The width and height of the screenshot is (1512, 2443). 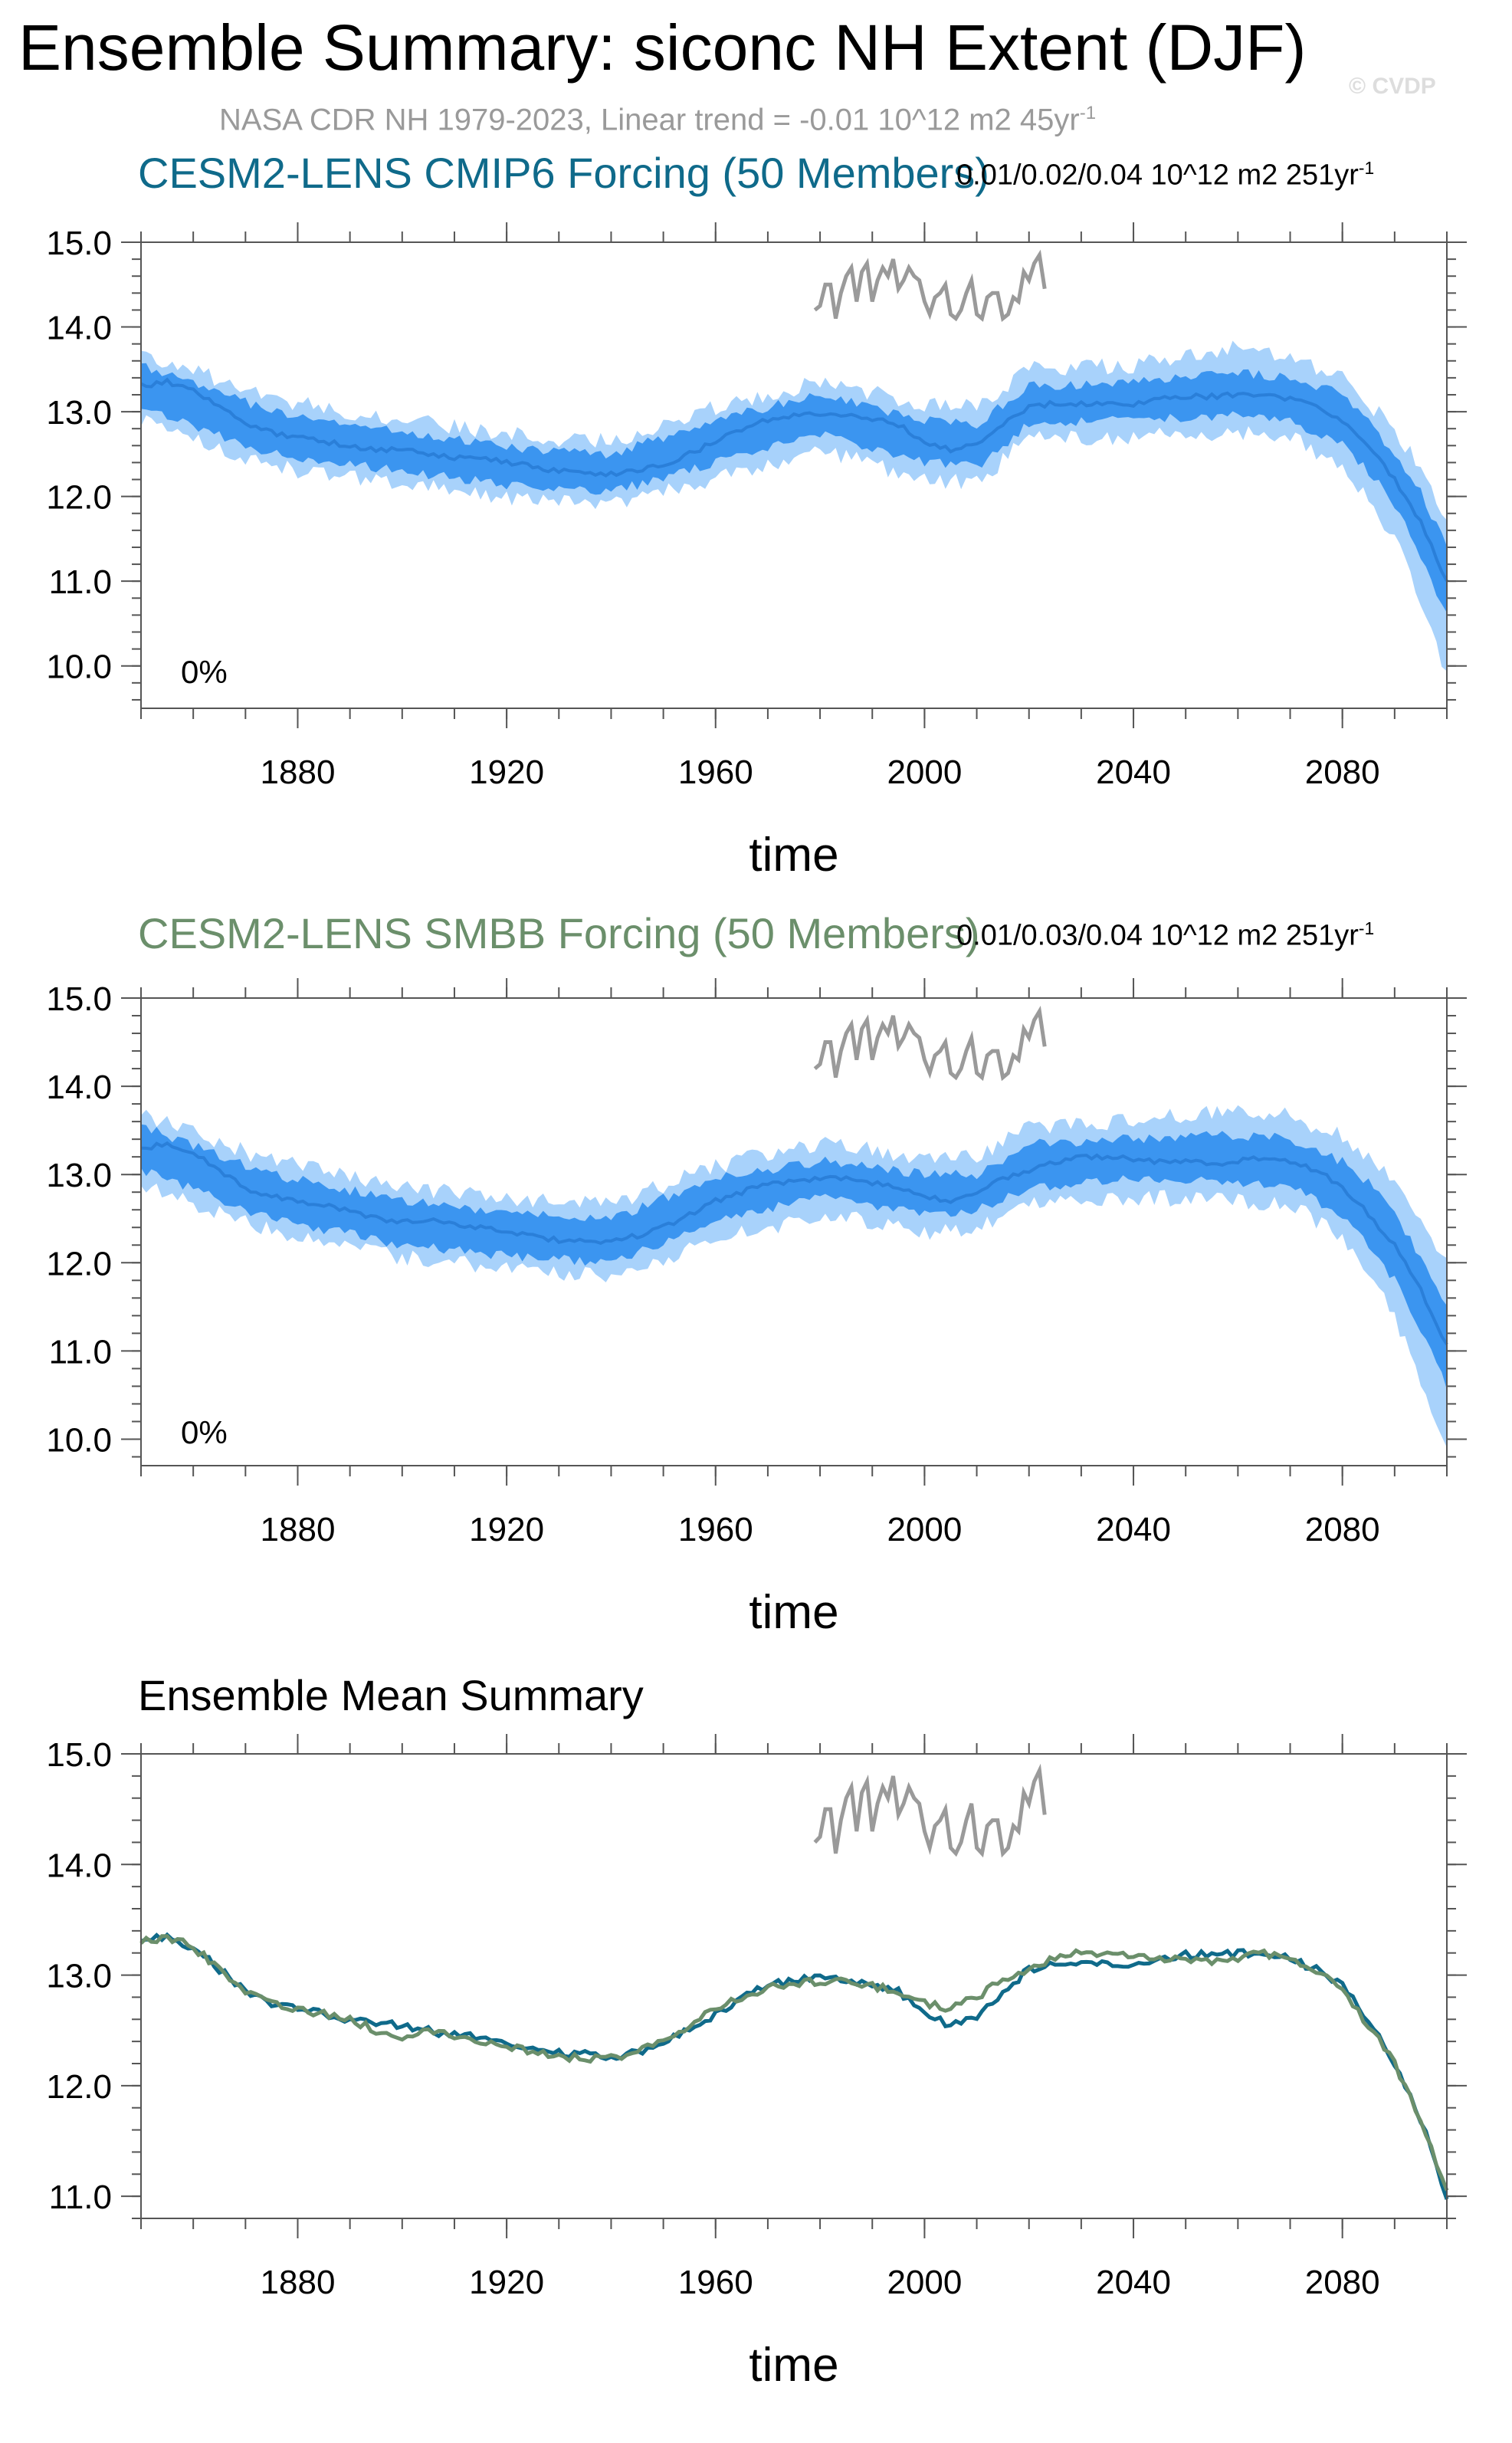 What do you see at coordinates (1088, 113) in the screenshot?
I see `obs-subtitle-exponent: -1` at bounding box center [1088, 113].